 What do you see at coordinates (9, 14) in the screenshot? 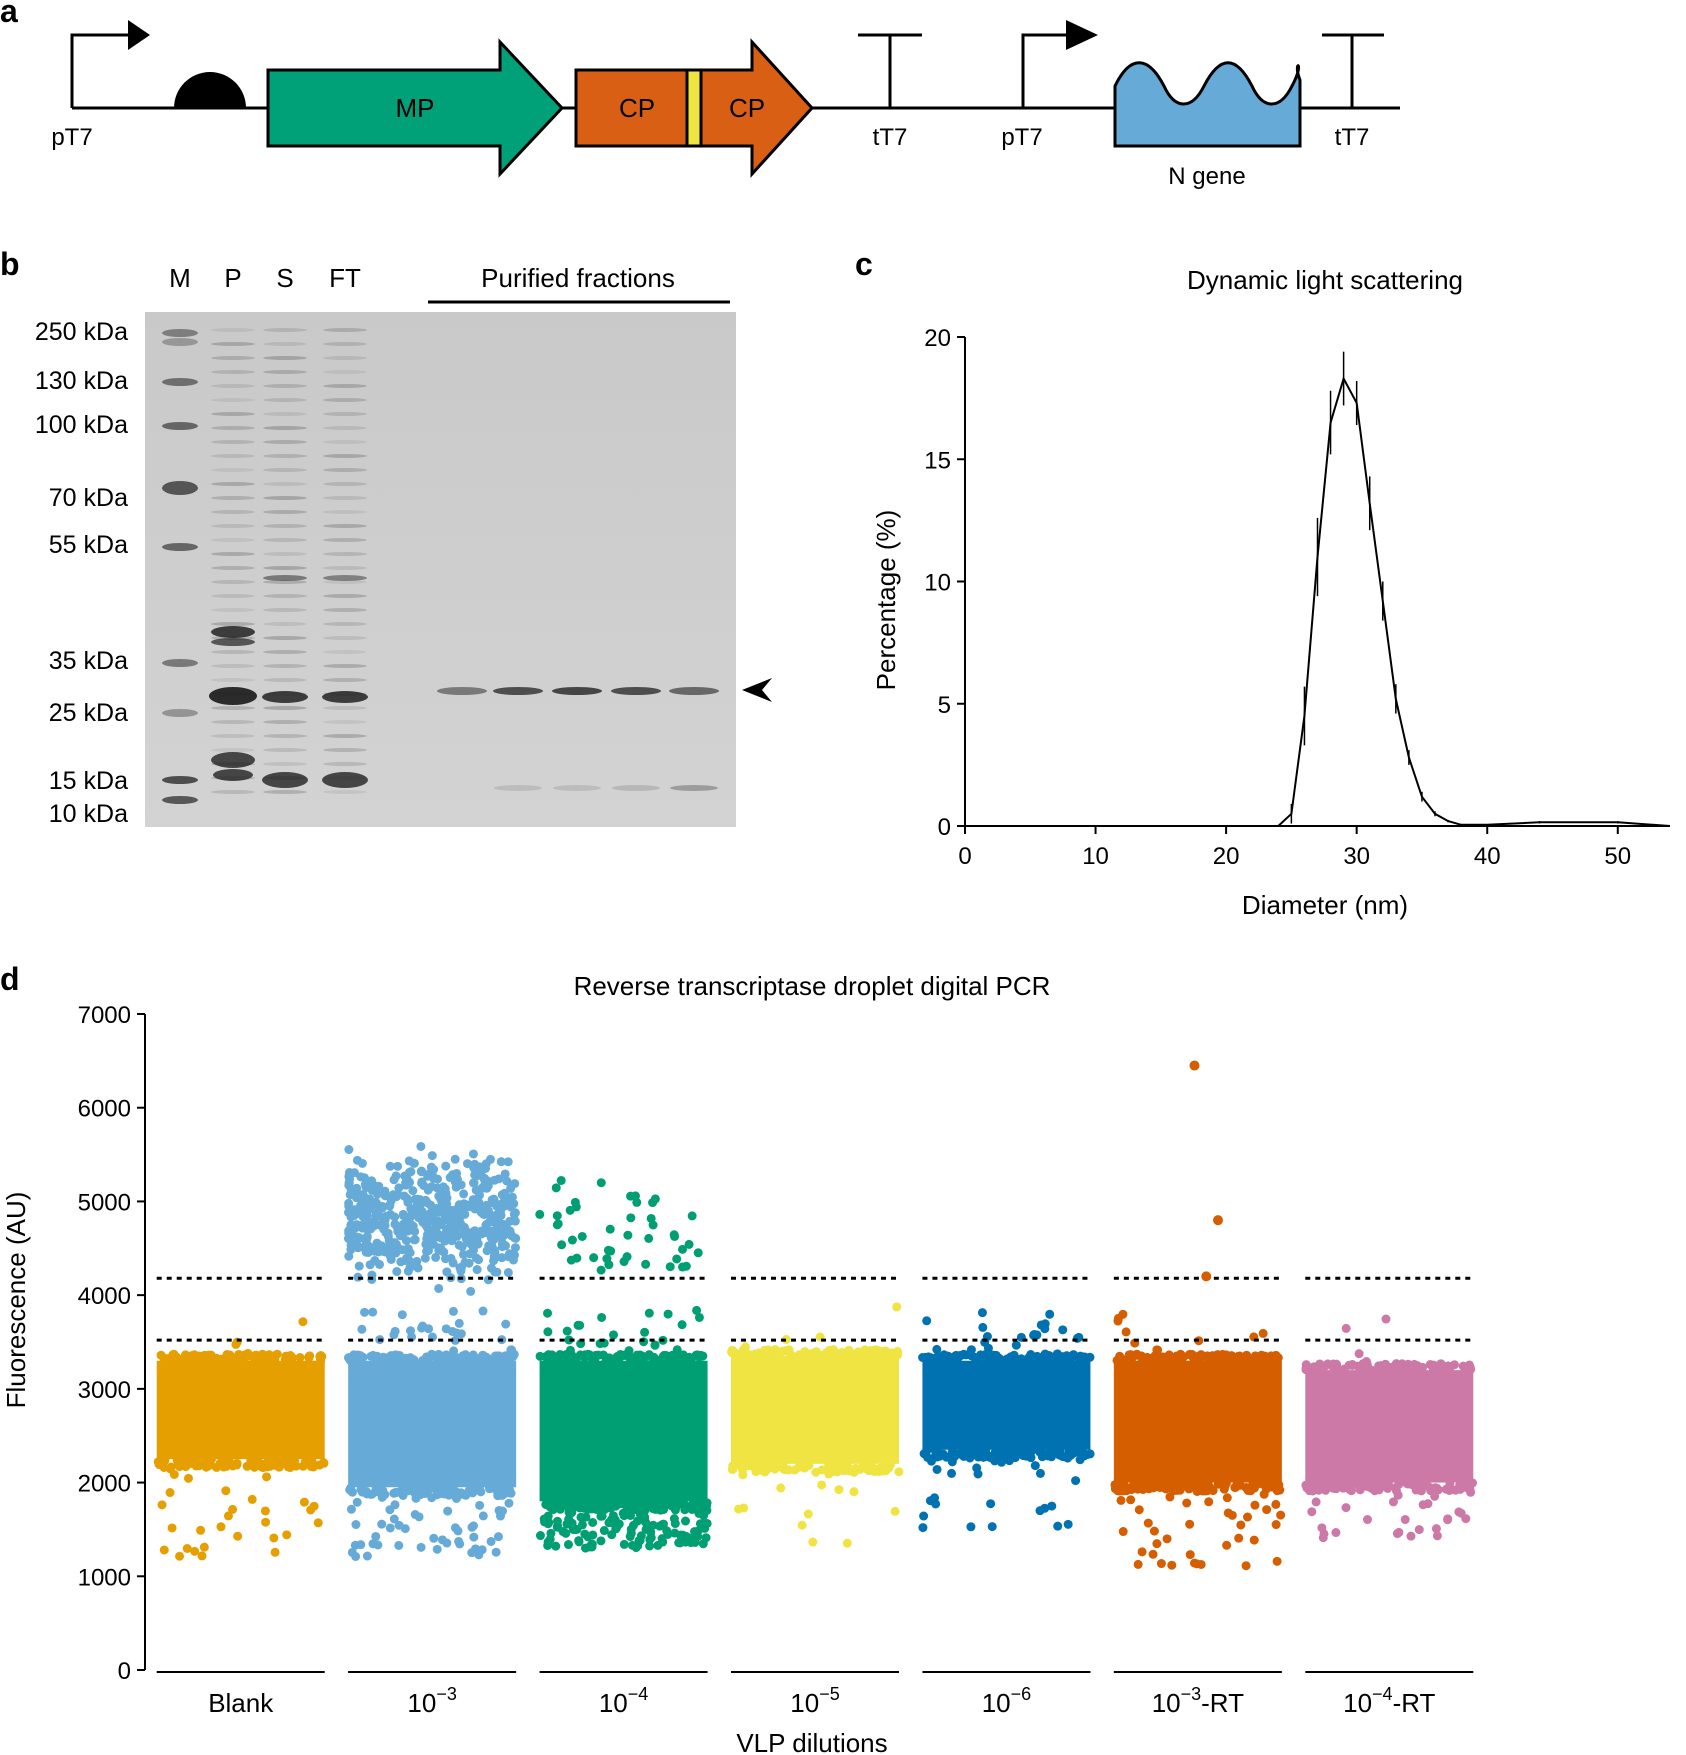
I see `panel-a-letter: a` at bounding box center [9, 14].